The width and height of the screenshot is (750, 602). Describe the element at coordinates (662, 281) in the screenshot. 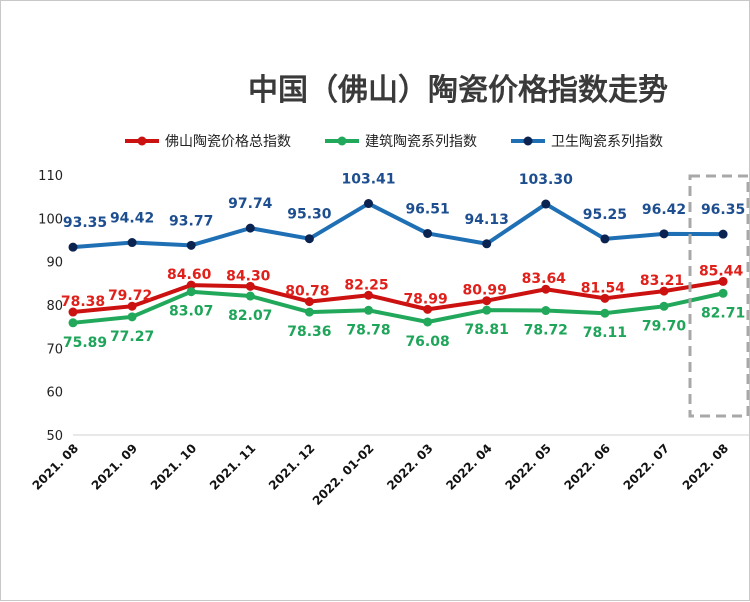

I see `data-label: 83.21` at that location.